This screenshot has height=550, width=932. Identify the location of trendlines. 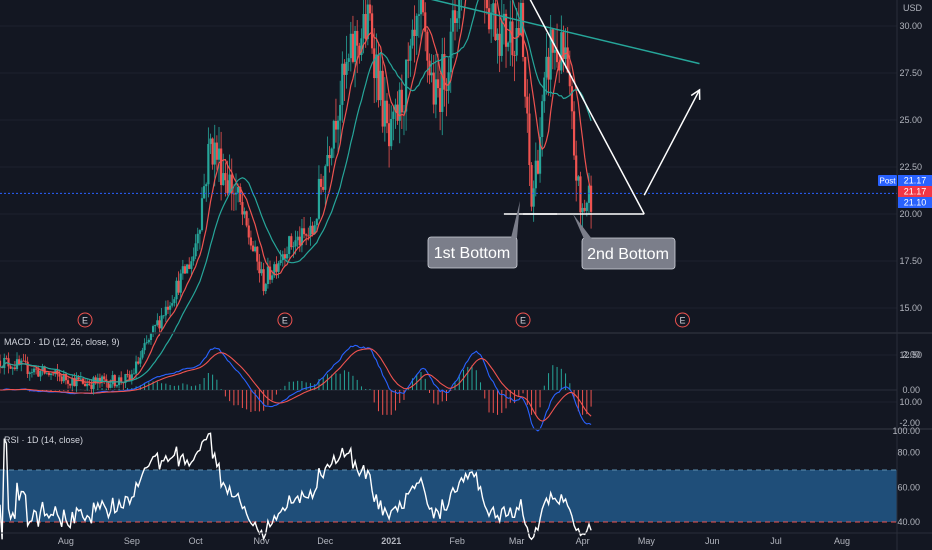
(535, 107).